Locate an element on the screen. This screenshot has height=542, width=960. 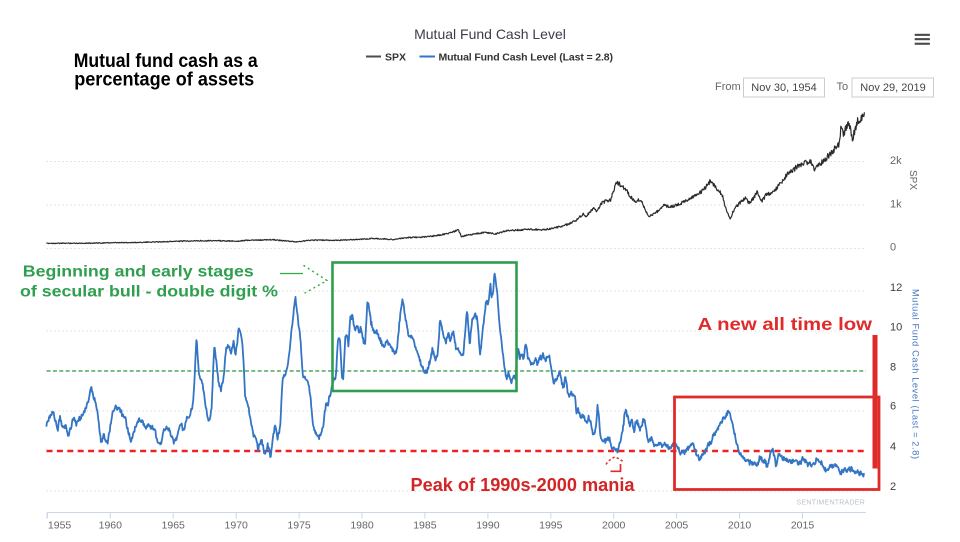
svg-text: To is located at coordinates (843, 87).